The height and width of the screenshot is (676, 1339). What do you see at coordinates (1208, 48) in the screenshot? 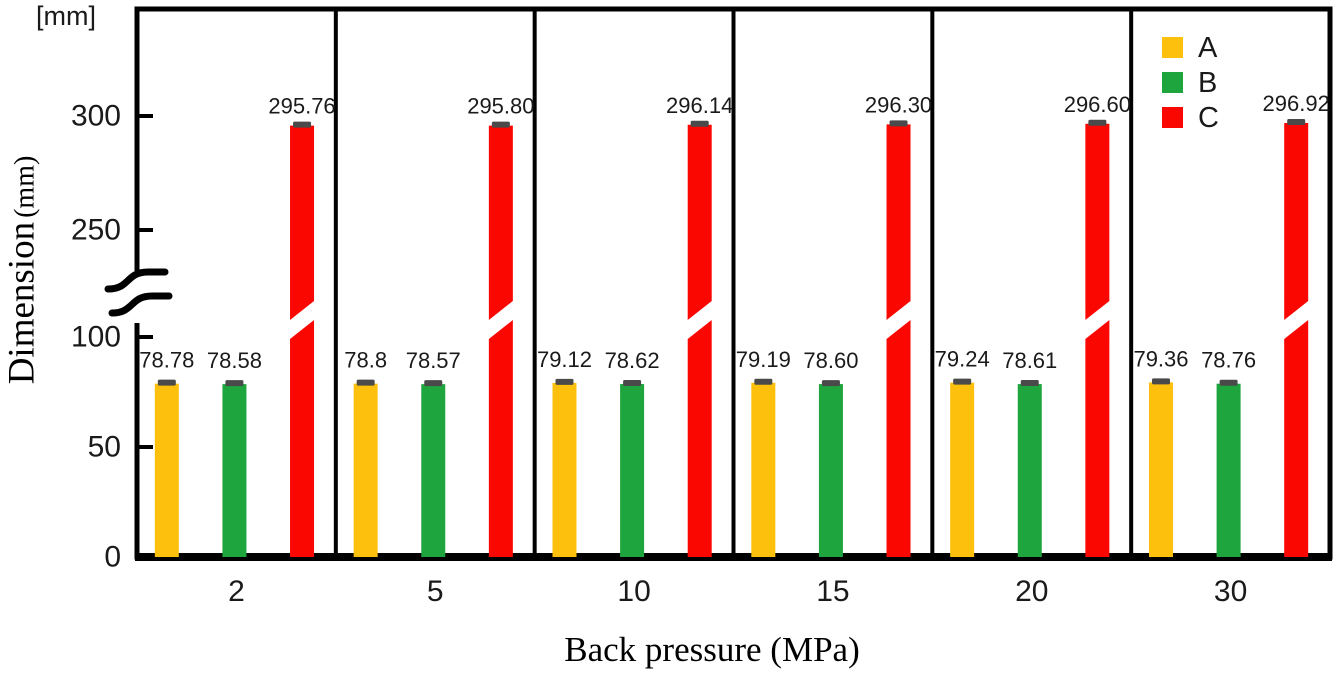
I see `legend-label-A: A` at bounding box center [1208, 48].